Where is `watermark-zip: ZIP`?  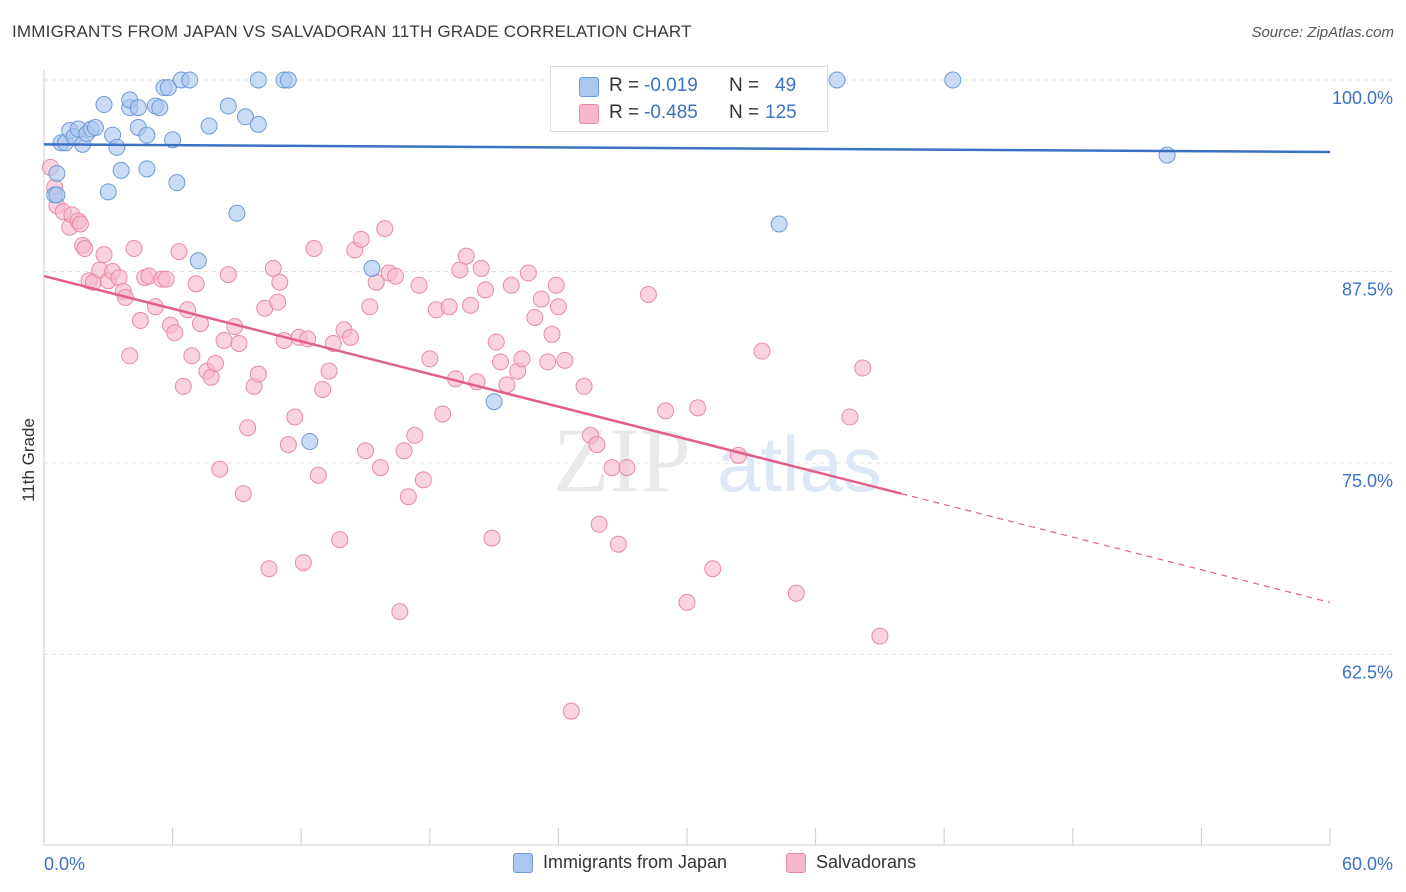
watermark-zip: ZIP is located at coordinates (622, 460).